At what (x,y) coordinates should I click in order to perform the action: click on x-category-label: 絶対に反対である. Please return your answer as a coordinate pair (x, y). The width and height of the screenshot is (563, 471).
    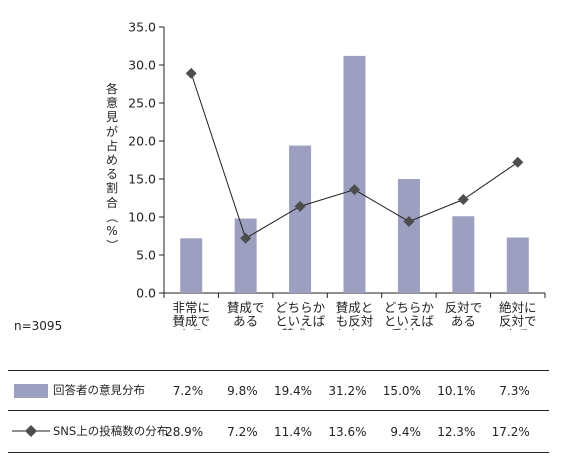
    Looking at the image, I should click on (518, 315).